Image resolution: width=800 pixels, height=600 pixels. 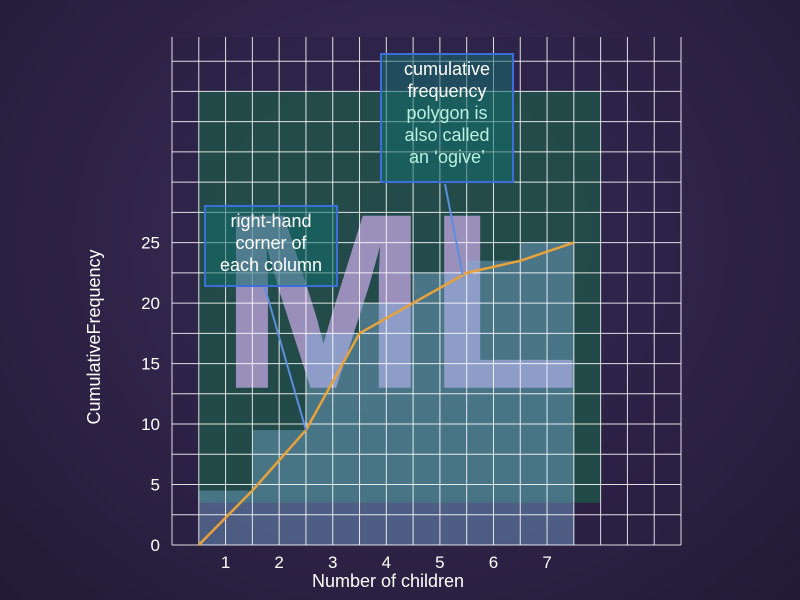 I want to click on callout-right-line-3: each column, so click(x=271, y=265).